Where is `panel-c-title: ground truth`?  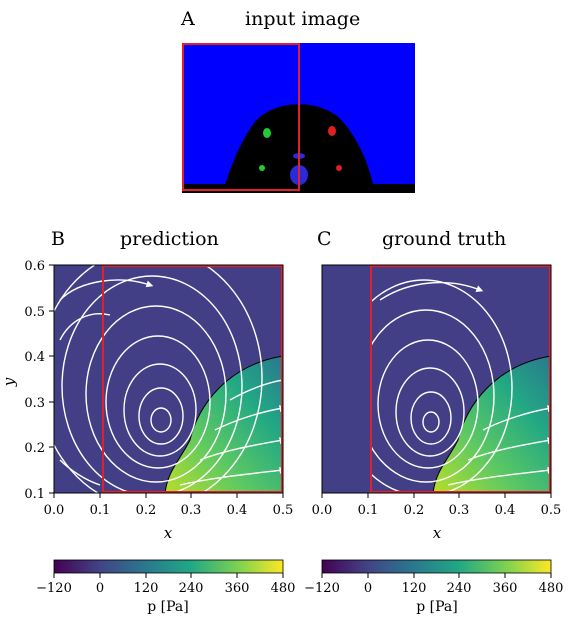
panel-c-title: ground truth is located at coordinates (444, 239).